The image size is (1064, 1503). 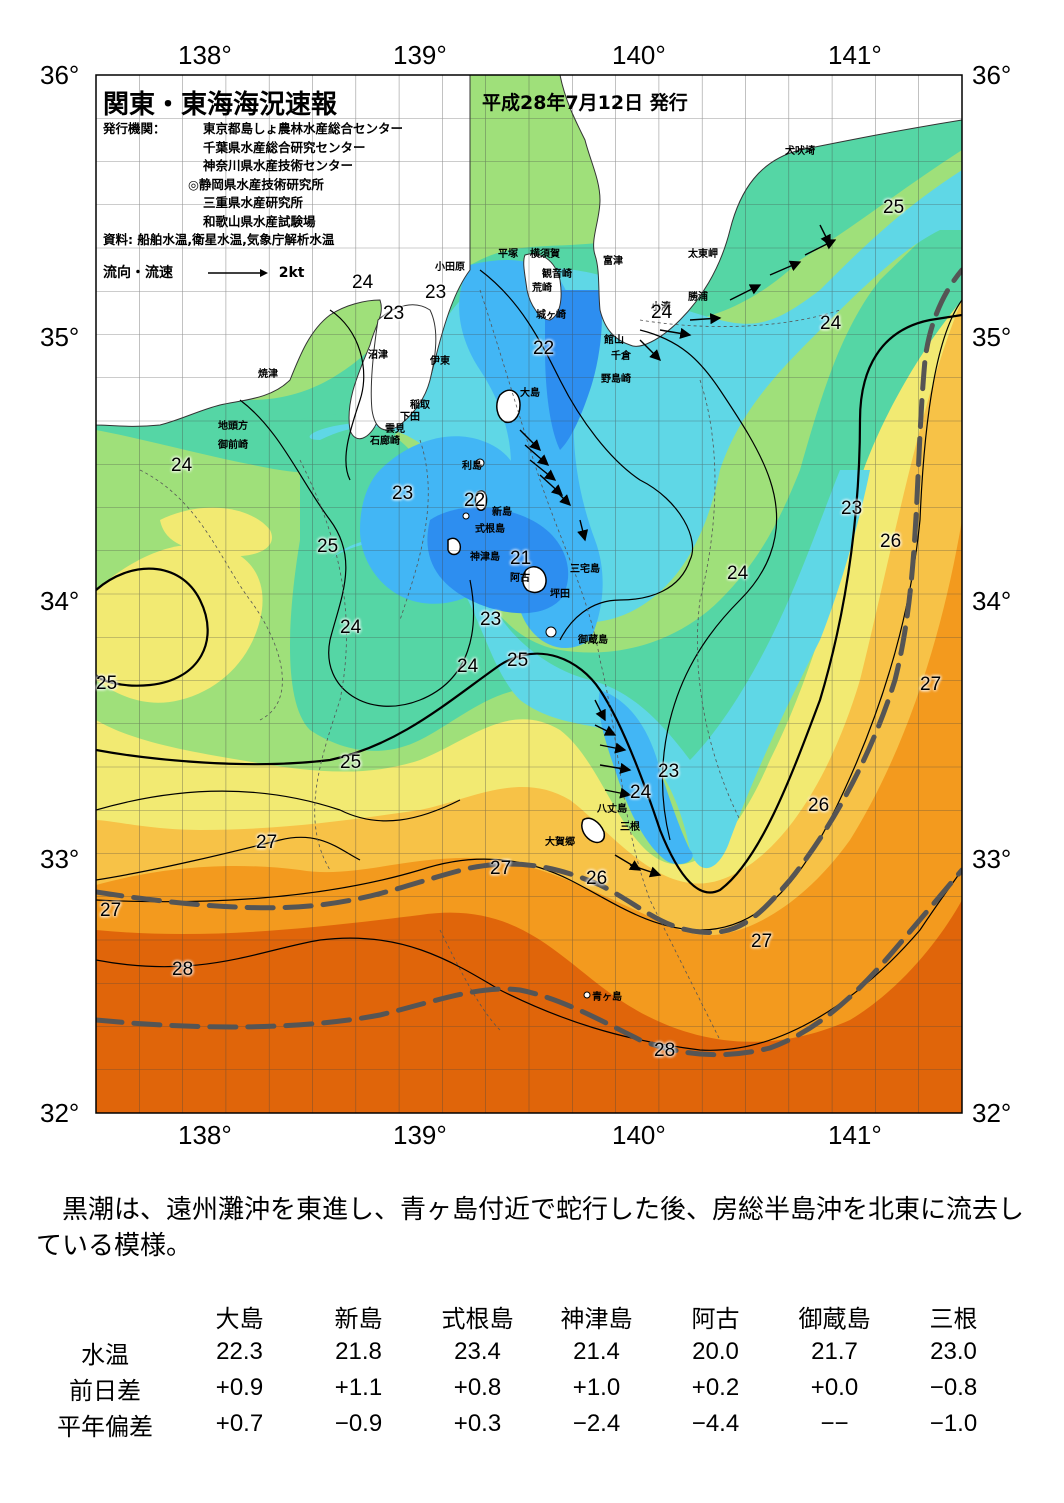 I want to click on row-label: 水温, so click(x=105, y=1354).